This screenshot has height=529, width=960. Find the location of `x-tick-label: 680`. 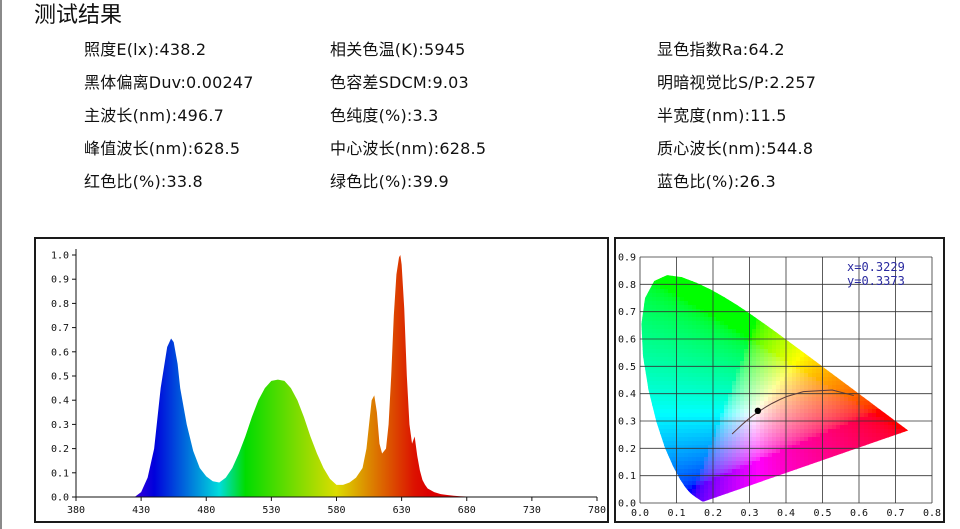

x-tick-label: 680 is located at coordinates (467, 510).